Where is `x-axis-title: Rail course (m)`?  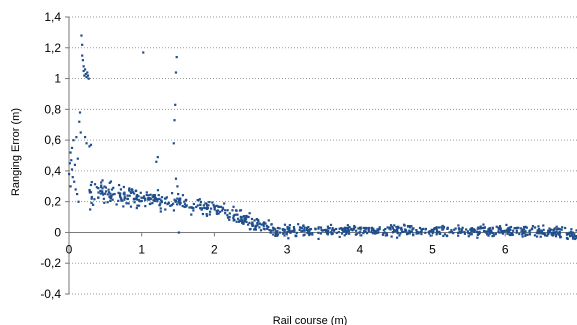 x-axis-title: Rail course (m) is located at coordinates (310, 320).